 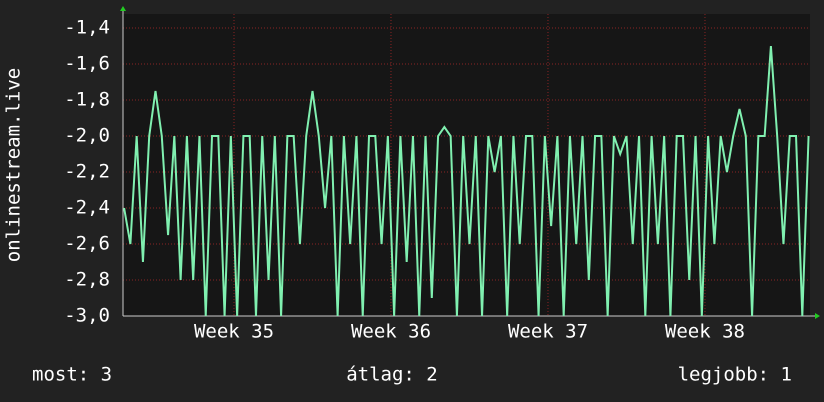 I want to click on y-tick-label: -1,4, so click(x=87, y=28).